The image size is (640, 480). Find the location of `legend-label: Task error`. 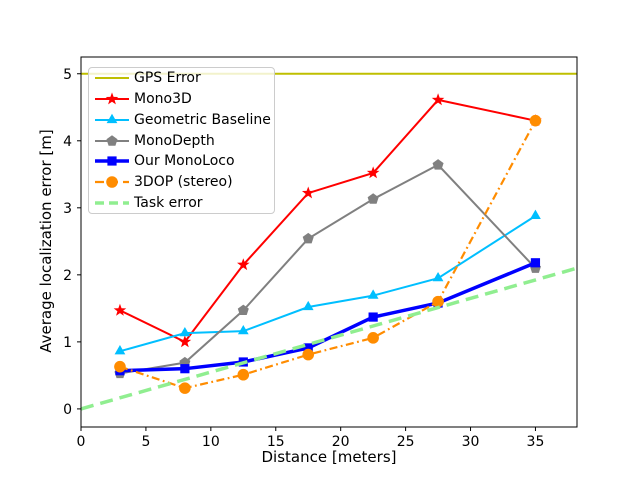

legend-label: Task error is located at coordinates (168, 202).